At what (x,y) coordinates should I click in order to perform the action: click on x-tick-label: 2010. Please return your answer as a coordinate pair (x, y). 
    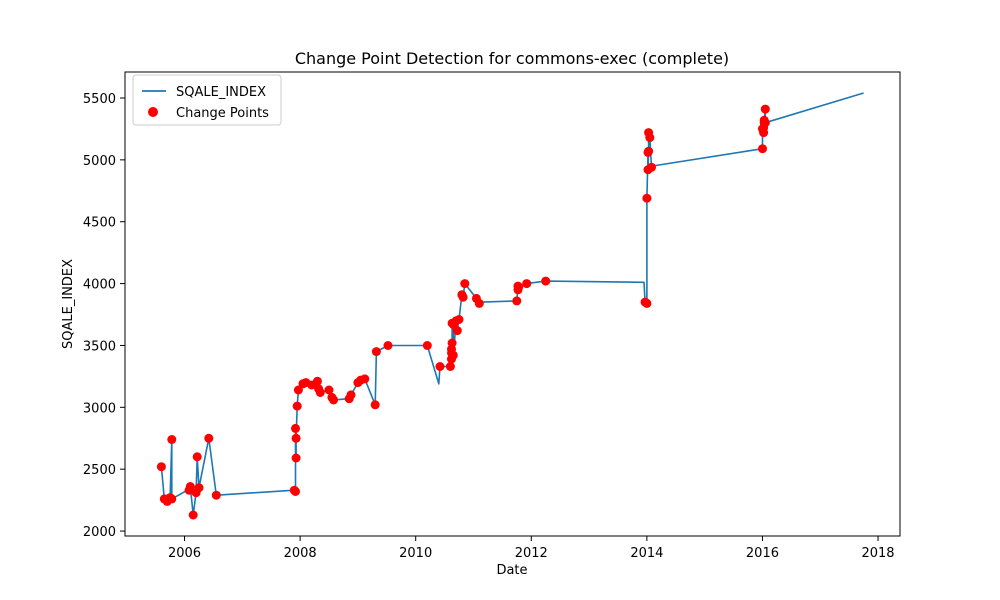
    Looking at the image, I should click on (415, 553).